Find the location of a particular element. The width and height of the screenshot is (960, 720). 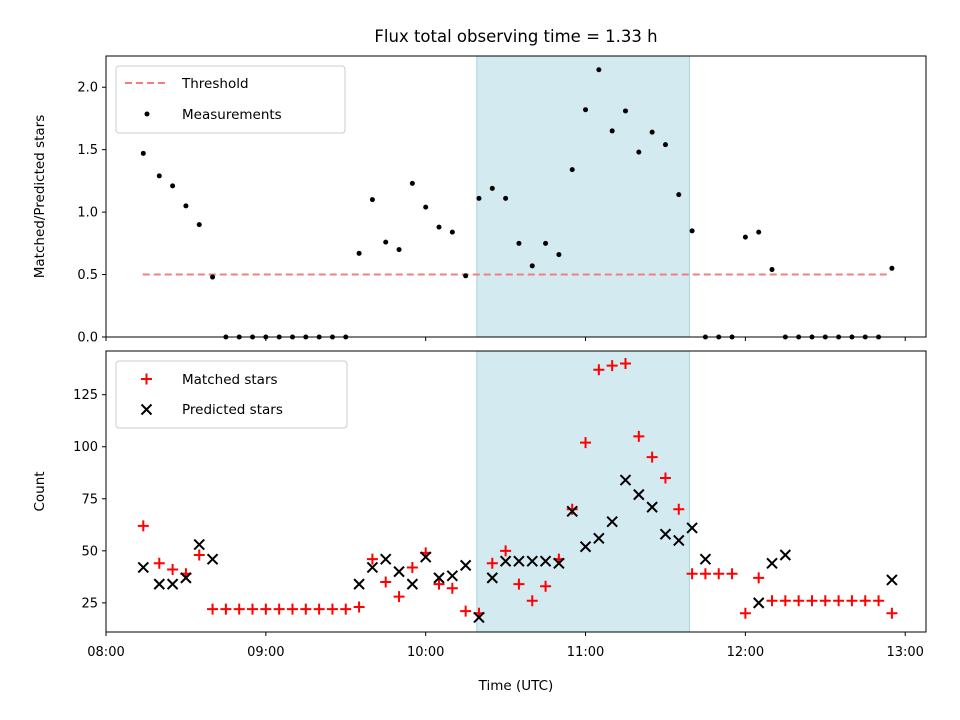

top-y-tick-label-3: 1.5 is located at coordinates (87, 150).